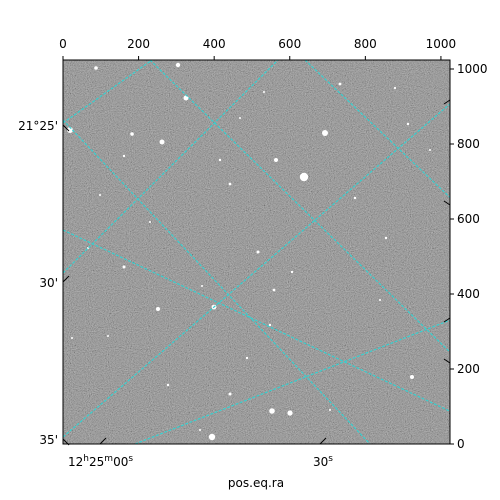 Image resolution: width=500 pixels, height=500 pixels. What do you see at coordinates (469, 256) in the screenshot?
I see `right-pixel-axis: 0 200 400 600 800 1000` at bounding box center [469, 256].